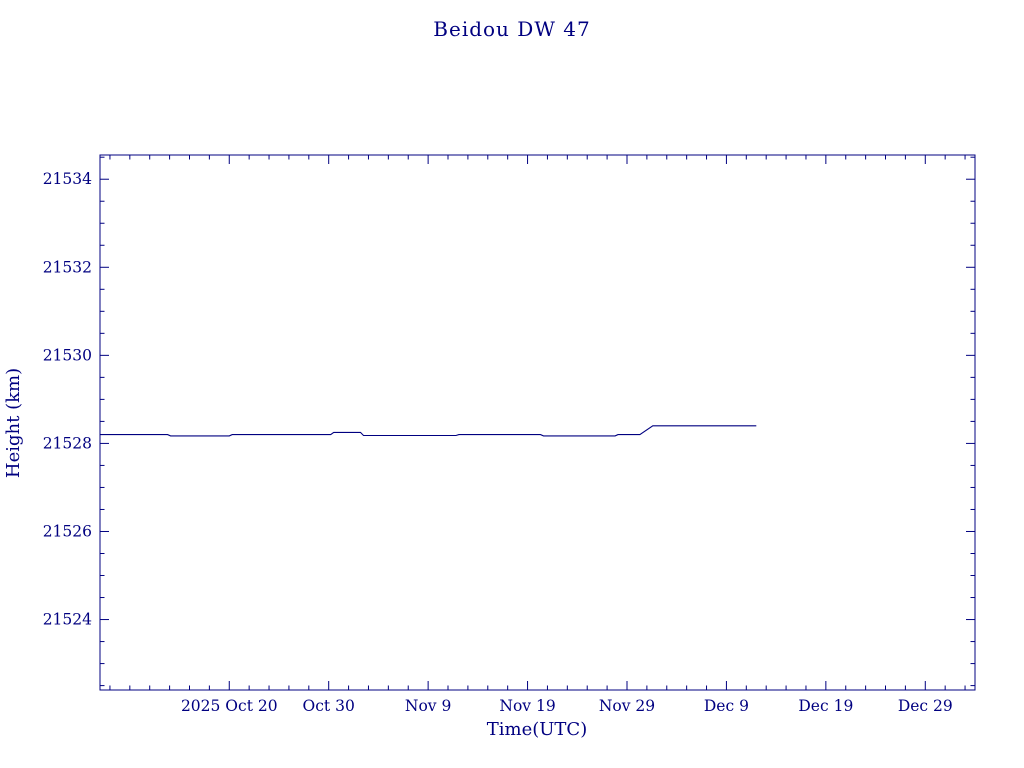  I want to click on x-tick-label: Nov 19, so click(527, 706).